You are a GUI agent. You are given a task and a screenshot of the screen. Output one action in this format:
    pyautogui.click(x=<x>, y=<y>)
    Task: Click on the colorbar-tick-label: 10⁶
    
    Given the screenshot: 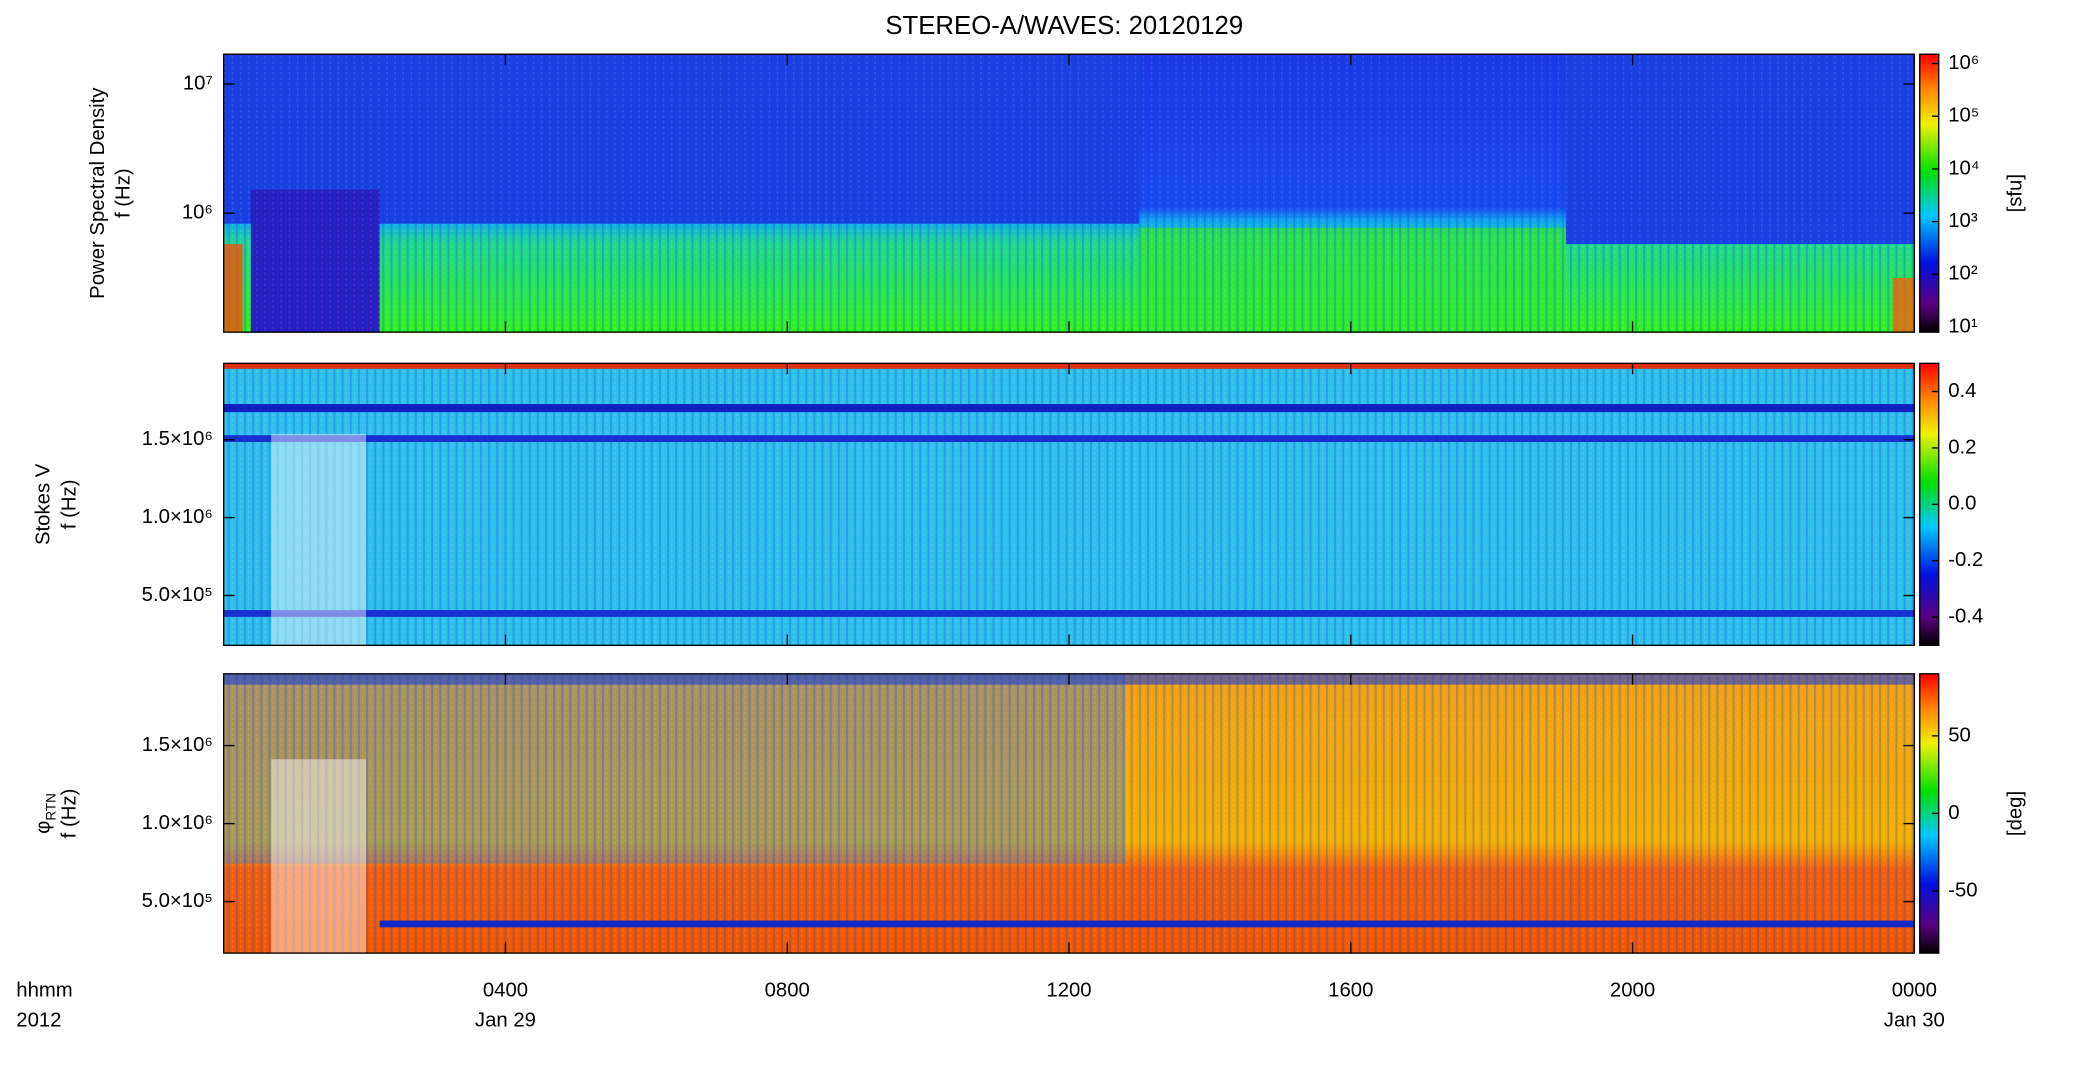 What is the action you would take?
    pyautogui.click(x=1963, y=63)
    